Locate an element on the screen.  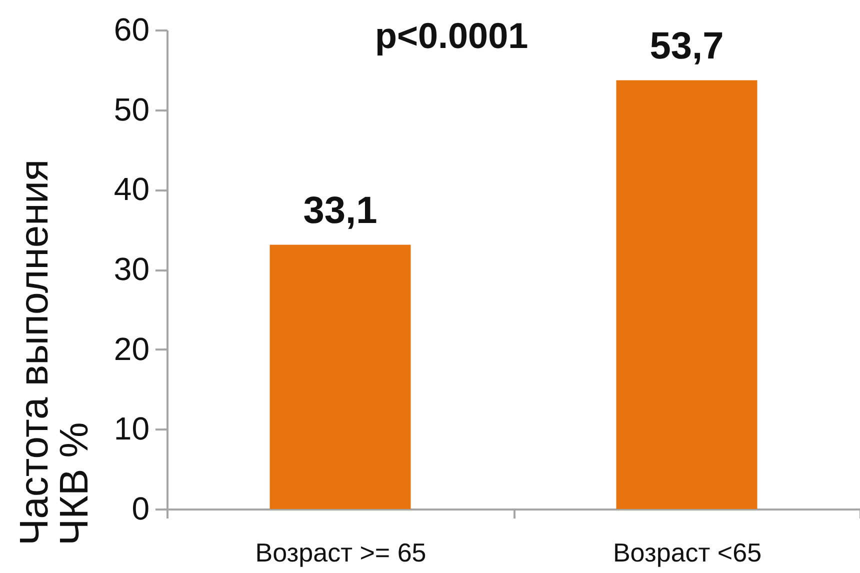
y-tick-label: 60 is located at coordinates (132, 30).